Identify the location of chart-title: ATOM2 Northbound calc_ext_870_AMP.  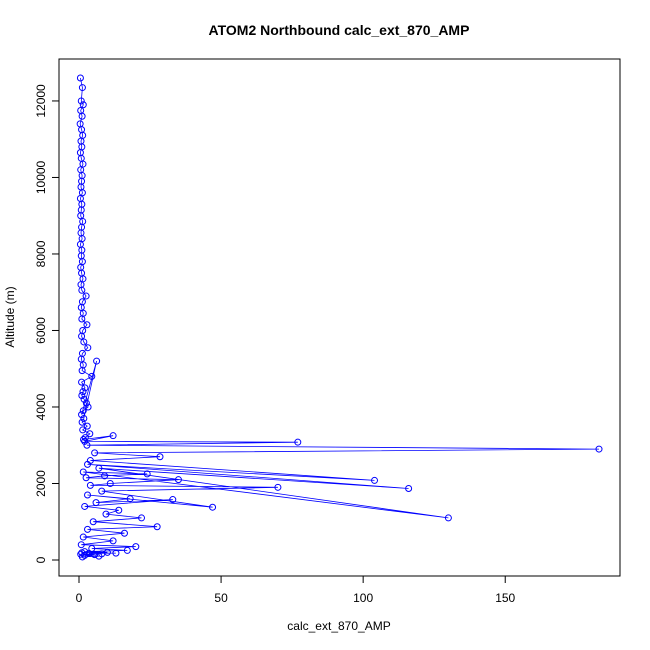
(339, 30).